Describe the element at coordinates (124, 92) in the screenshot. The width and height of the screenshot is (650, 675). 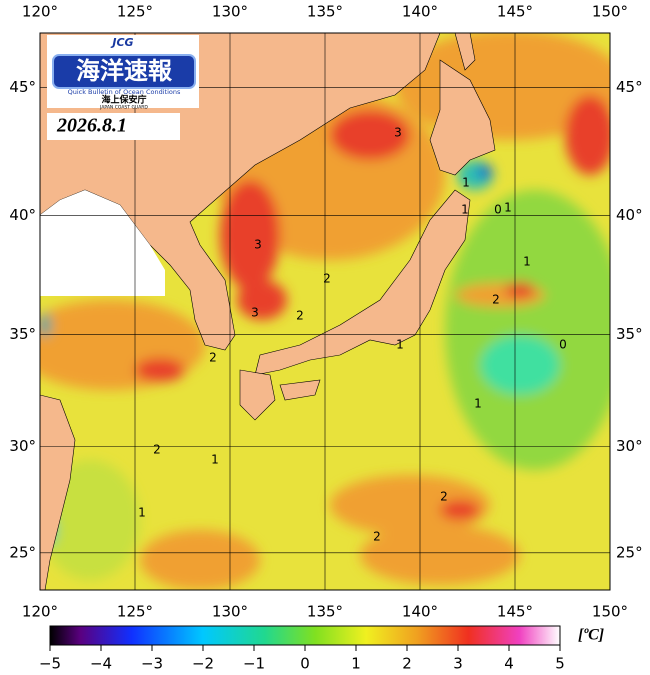
I see `logo-subtitle: Quick Bulletin of Ocean Conditions` at that location.